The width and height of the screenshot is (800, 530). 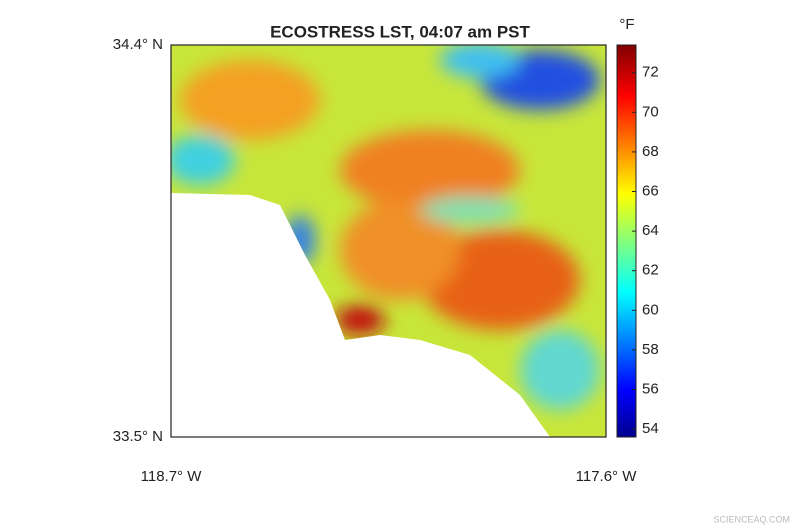 I want to click on lat-label: 33.5° N, so click(x=138, y=436).